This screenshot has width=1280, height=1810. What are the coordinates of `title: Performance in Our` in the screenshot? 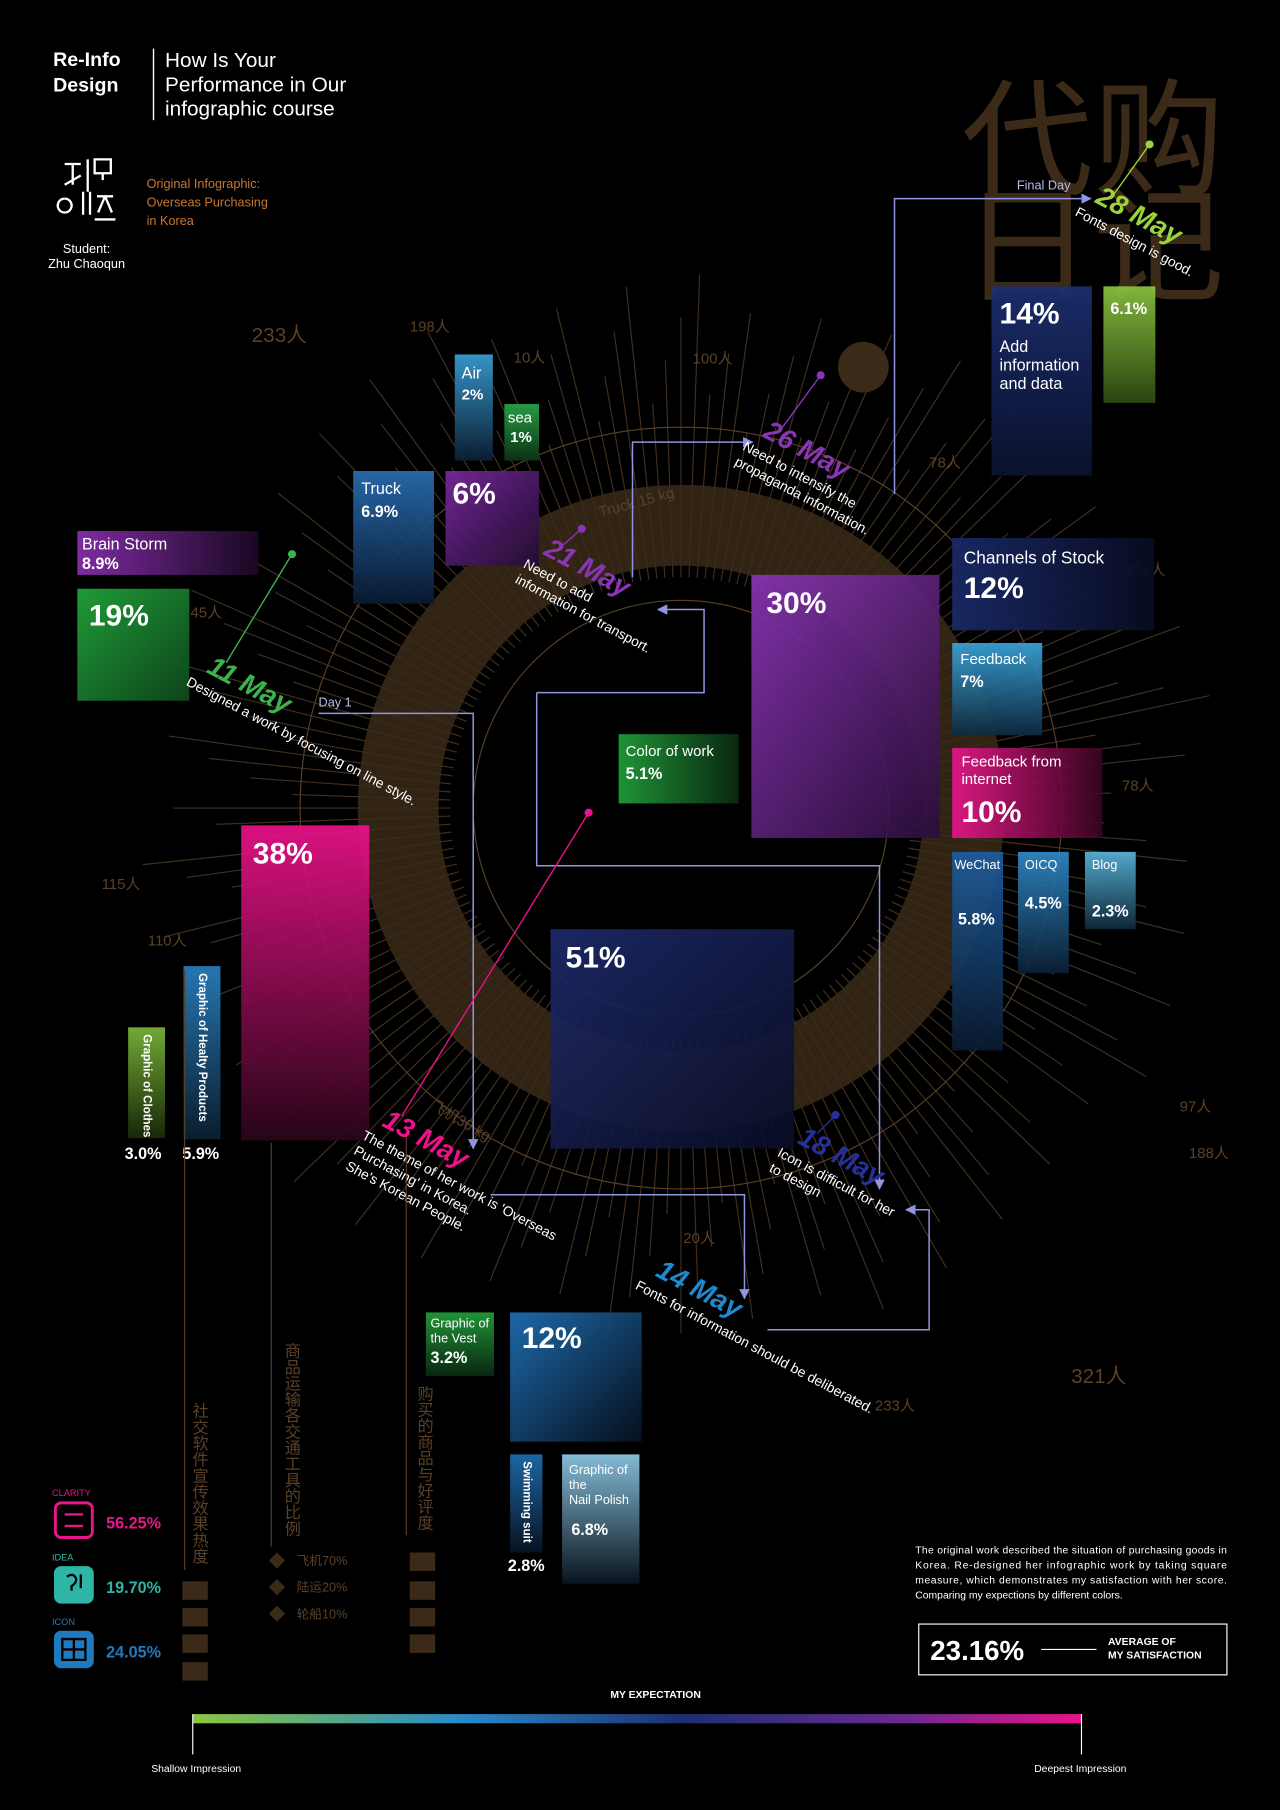 It's located at (255, 84).